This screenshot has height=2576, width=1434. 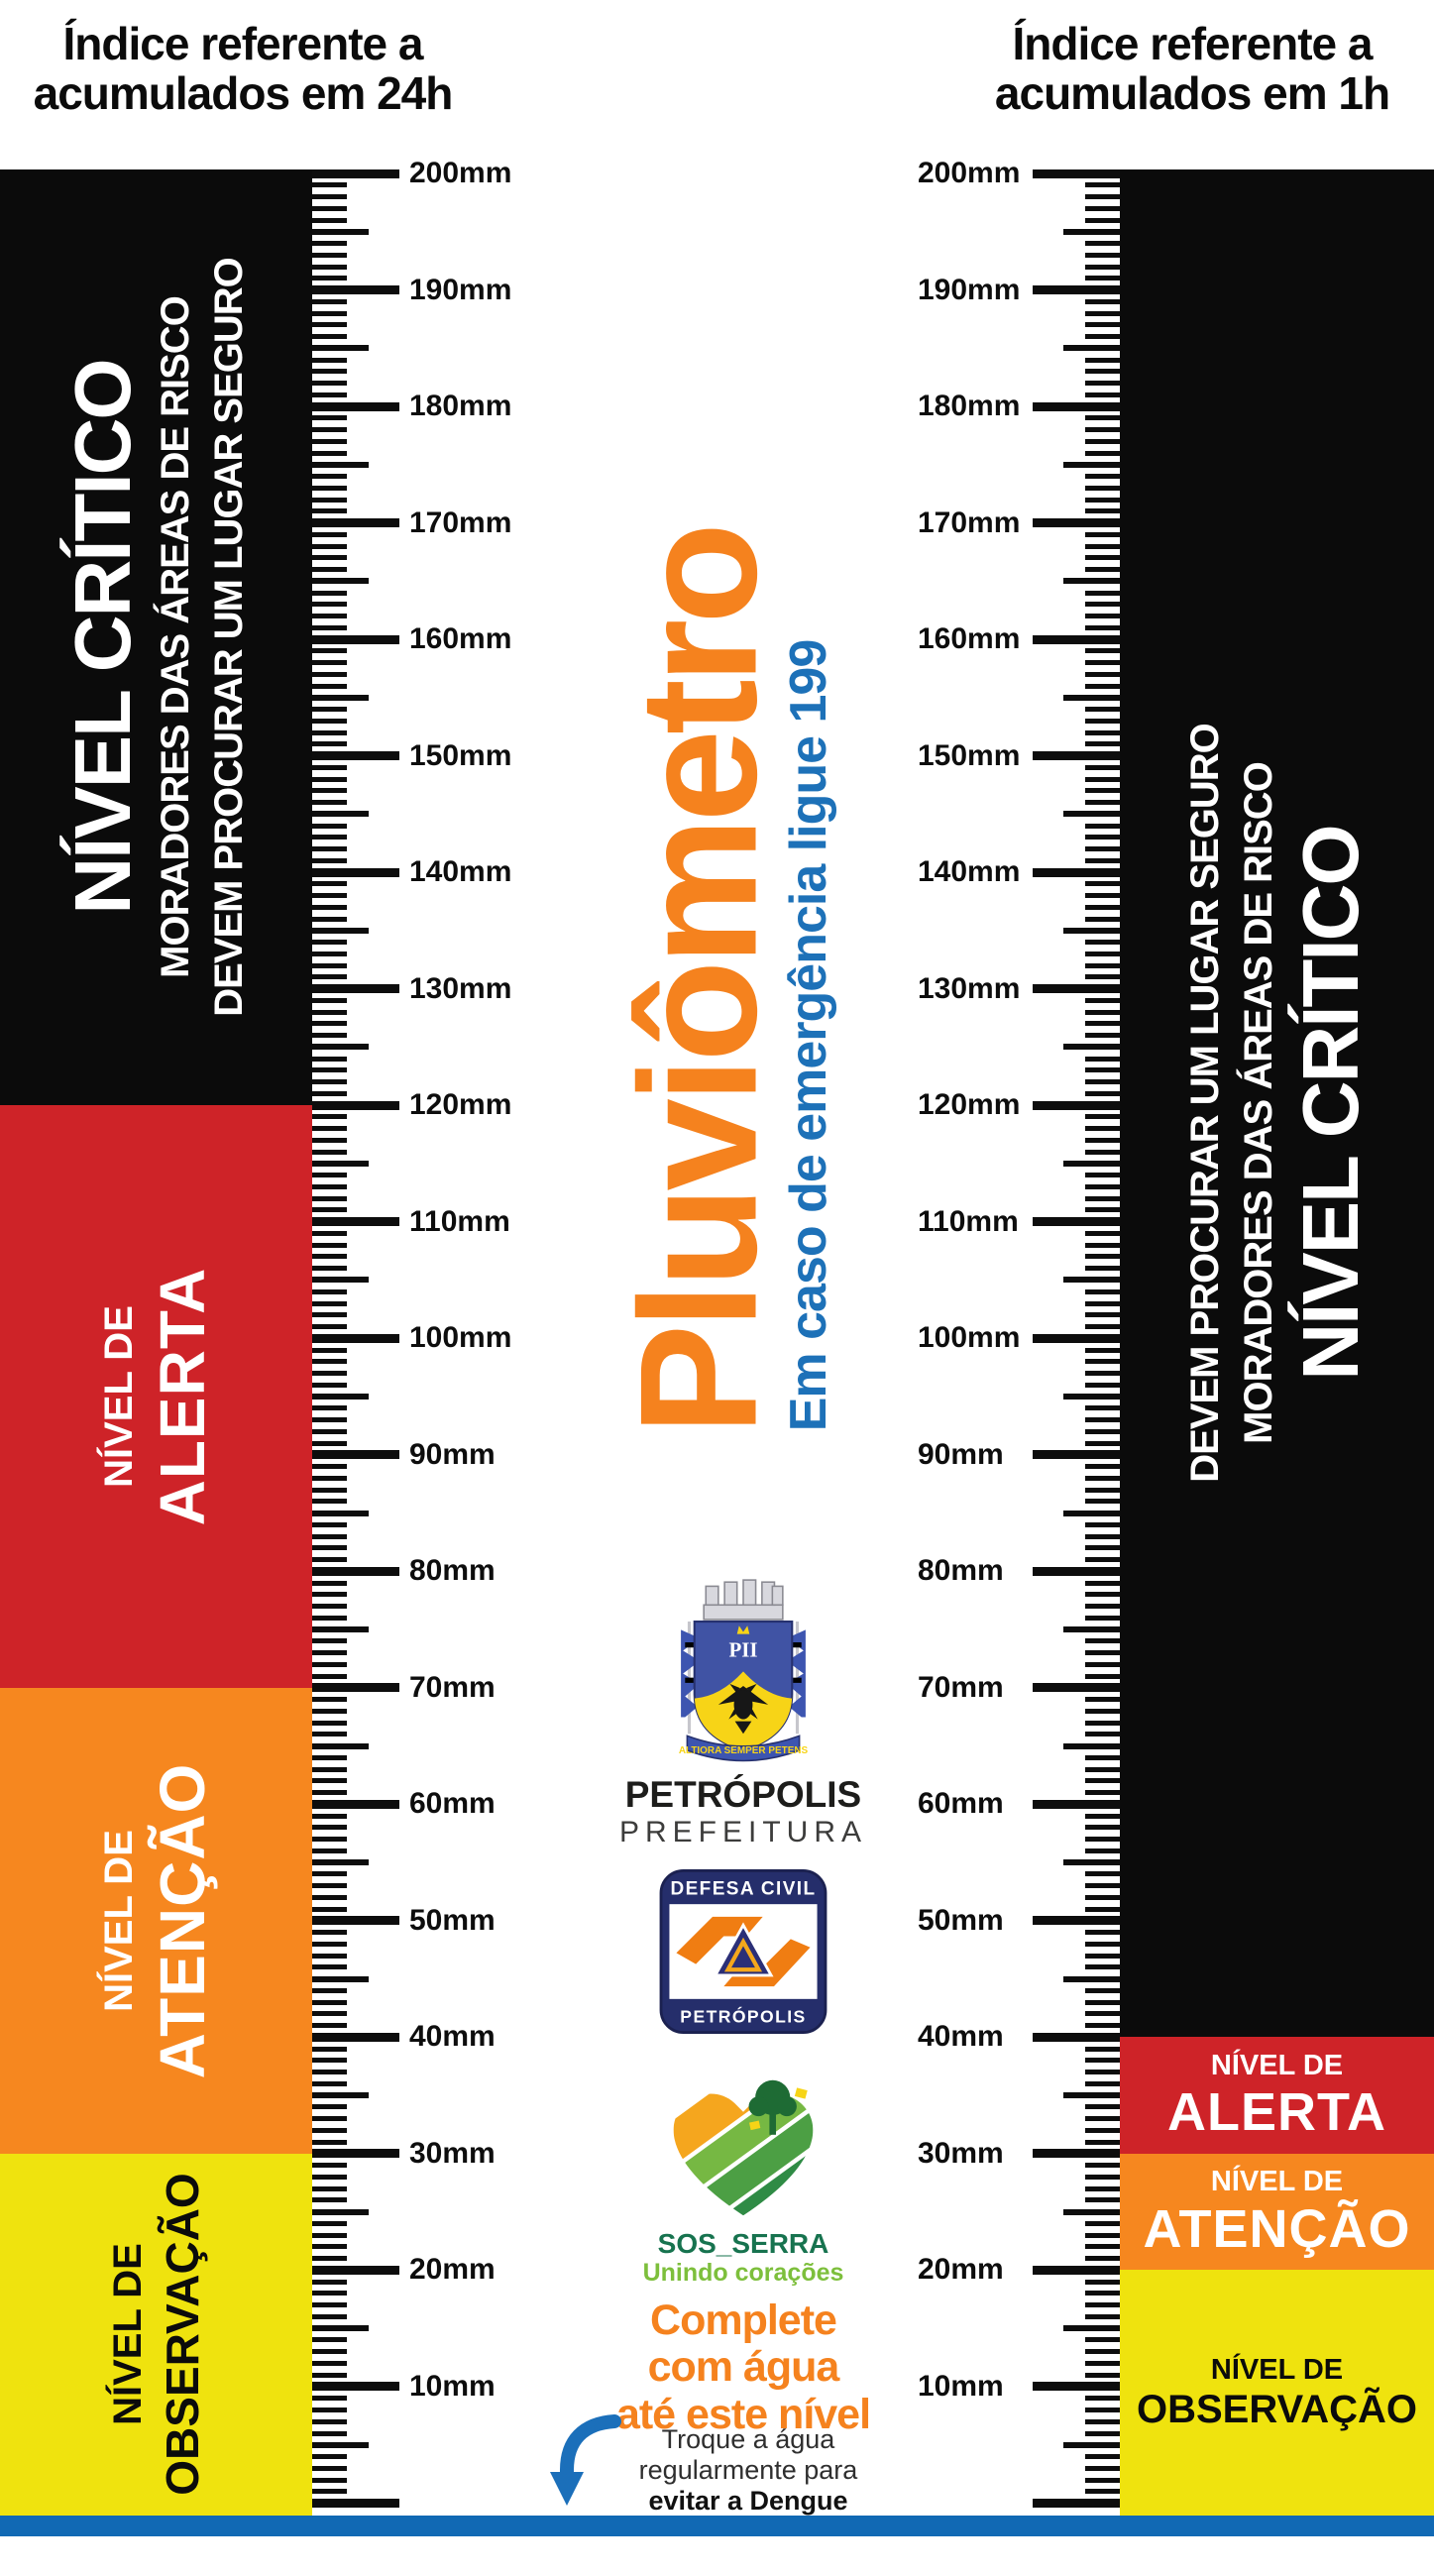 What do you see at coordinates (743, 2244) in the screenshot?
I see `sos-serra-name: SOS_SERRA` at bounding box center [743, 2244].